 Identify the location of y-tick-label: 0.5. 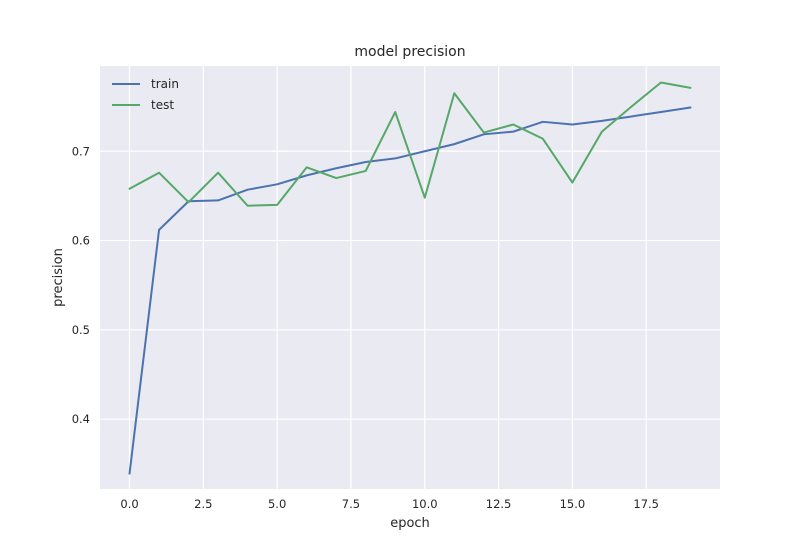
(81, 330).